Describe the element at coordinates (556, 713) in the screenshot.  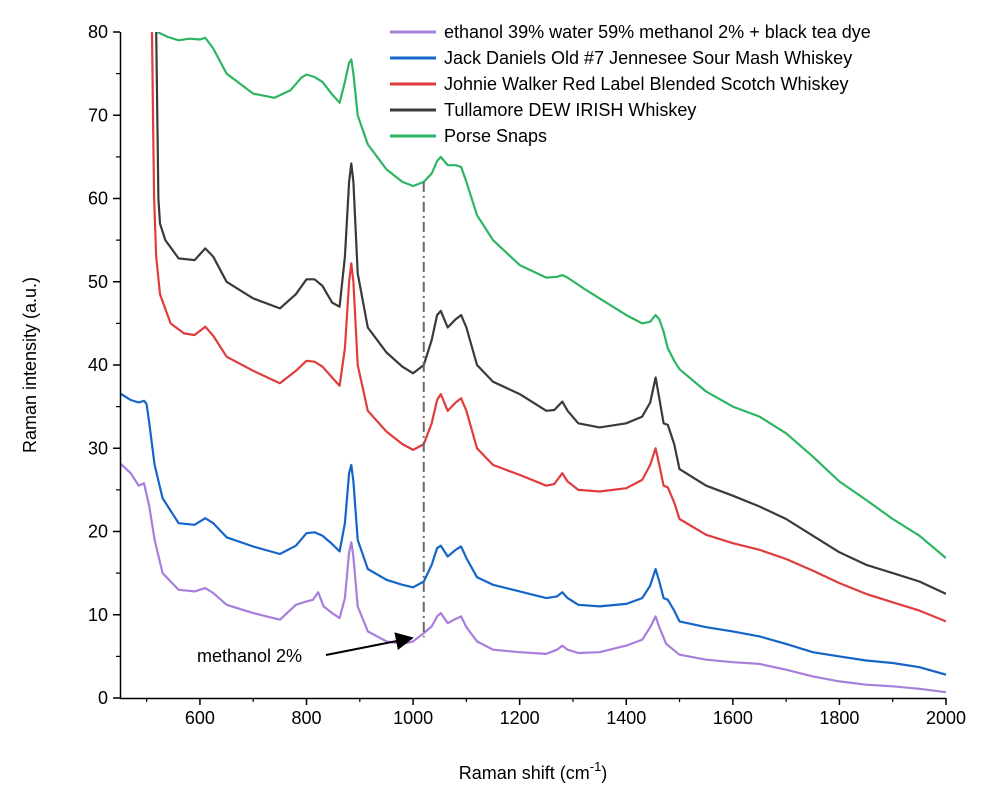
I see `x-ticks: 600 800 1000 1200 1400 1600 1800 2000` at that location.